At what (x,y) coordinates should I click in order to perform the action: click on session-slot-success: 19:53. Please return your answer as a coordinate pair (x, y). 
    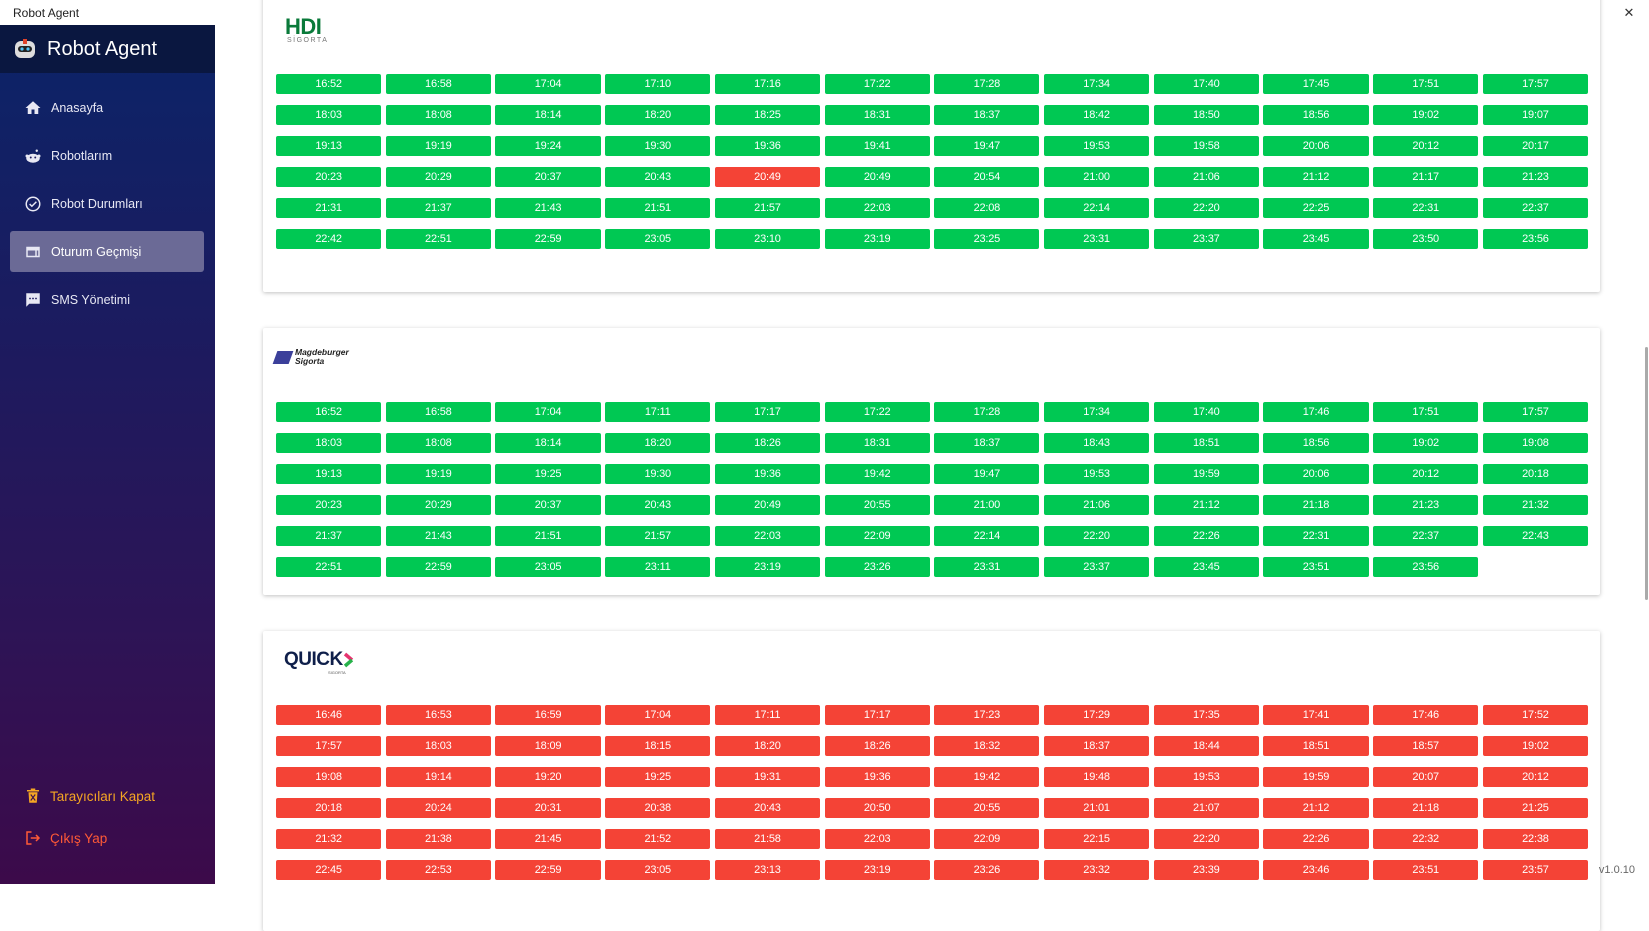
    Looking at the image, I should click on (1096, 474).